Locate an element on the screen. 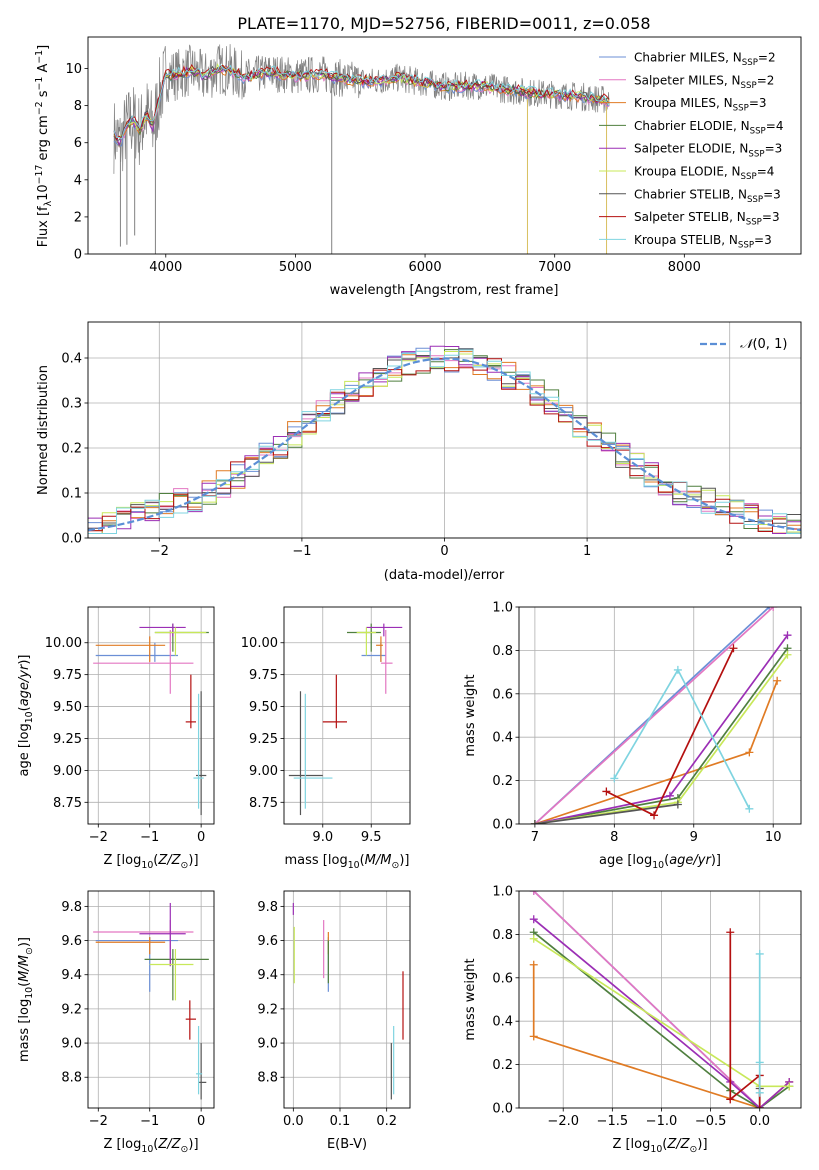 The image size is (819, 1170). y-tick-label: 0.8 is located at coordinates (502, 651).